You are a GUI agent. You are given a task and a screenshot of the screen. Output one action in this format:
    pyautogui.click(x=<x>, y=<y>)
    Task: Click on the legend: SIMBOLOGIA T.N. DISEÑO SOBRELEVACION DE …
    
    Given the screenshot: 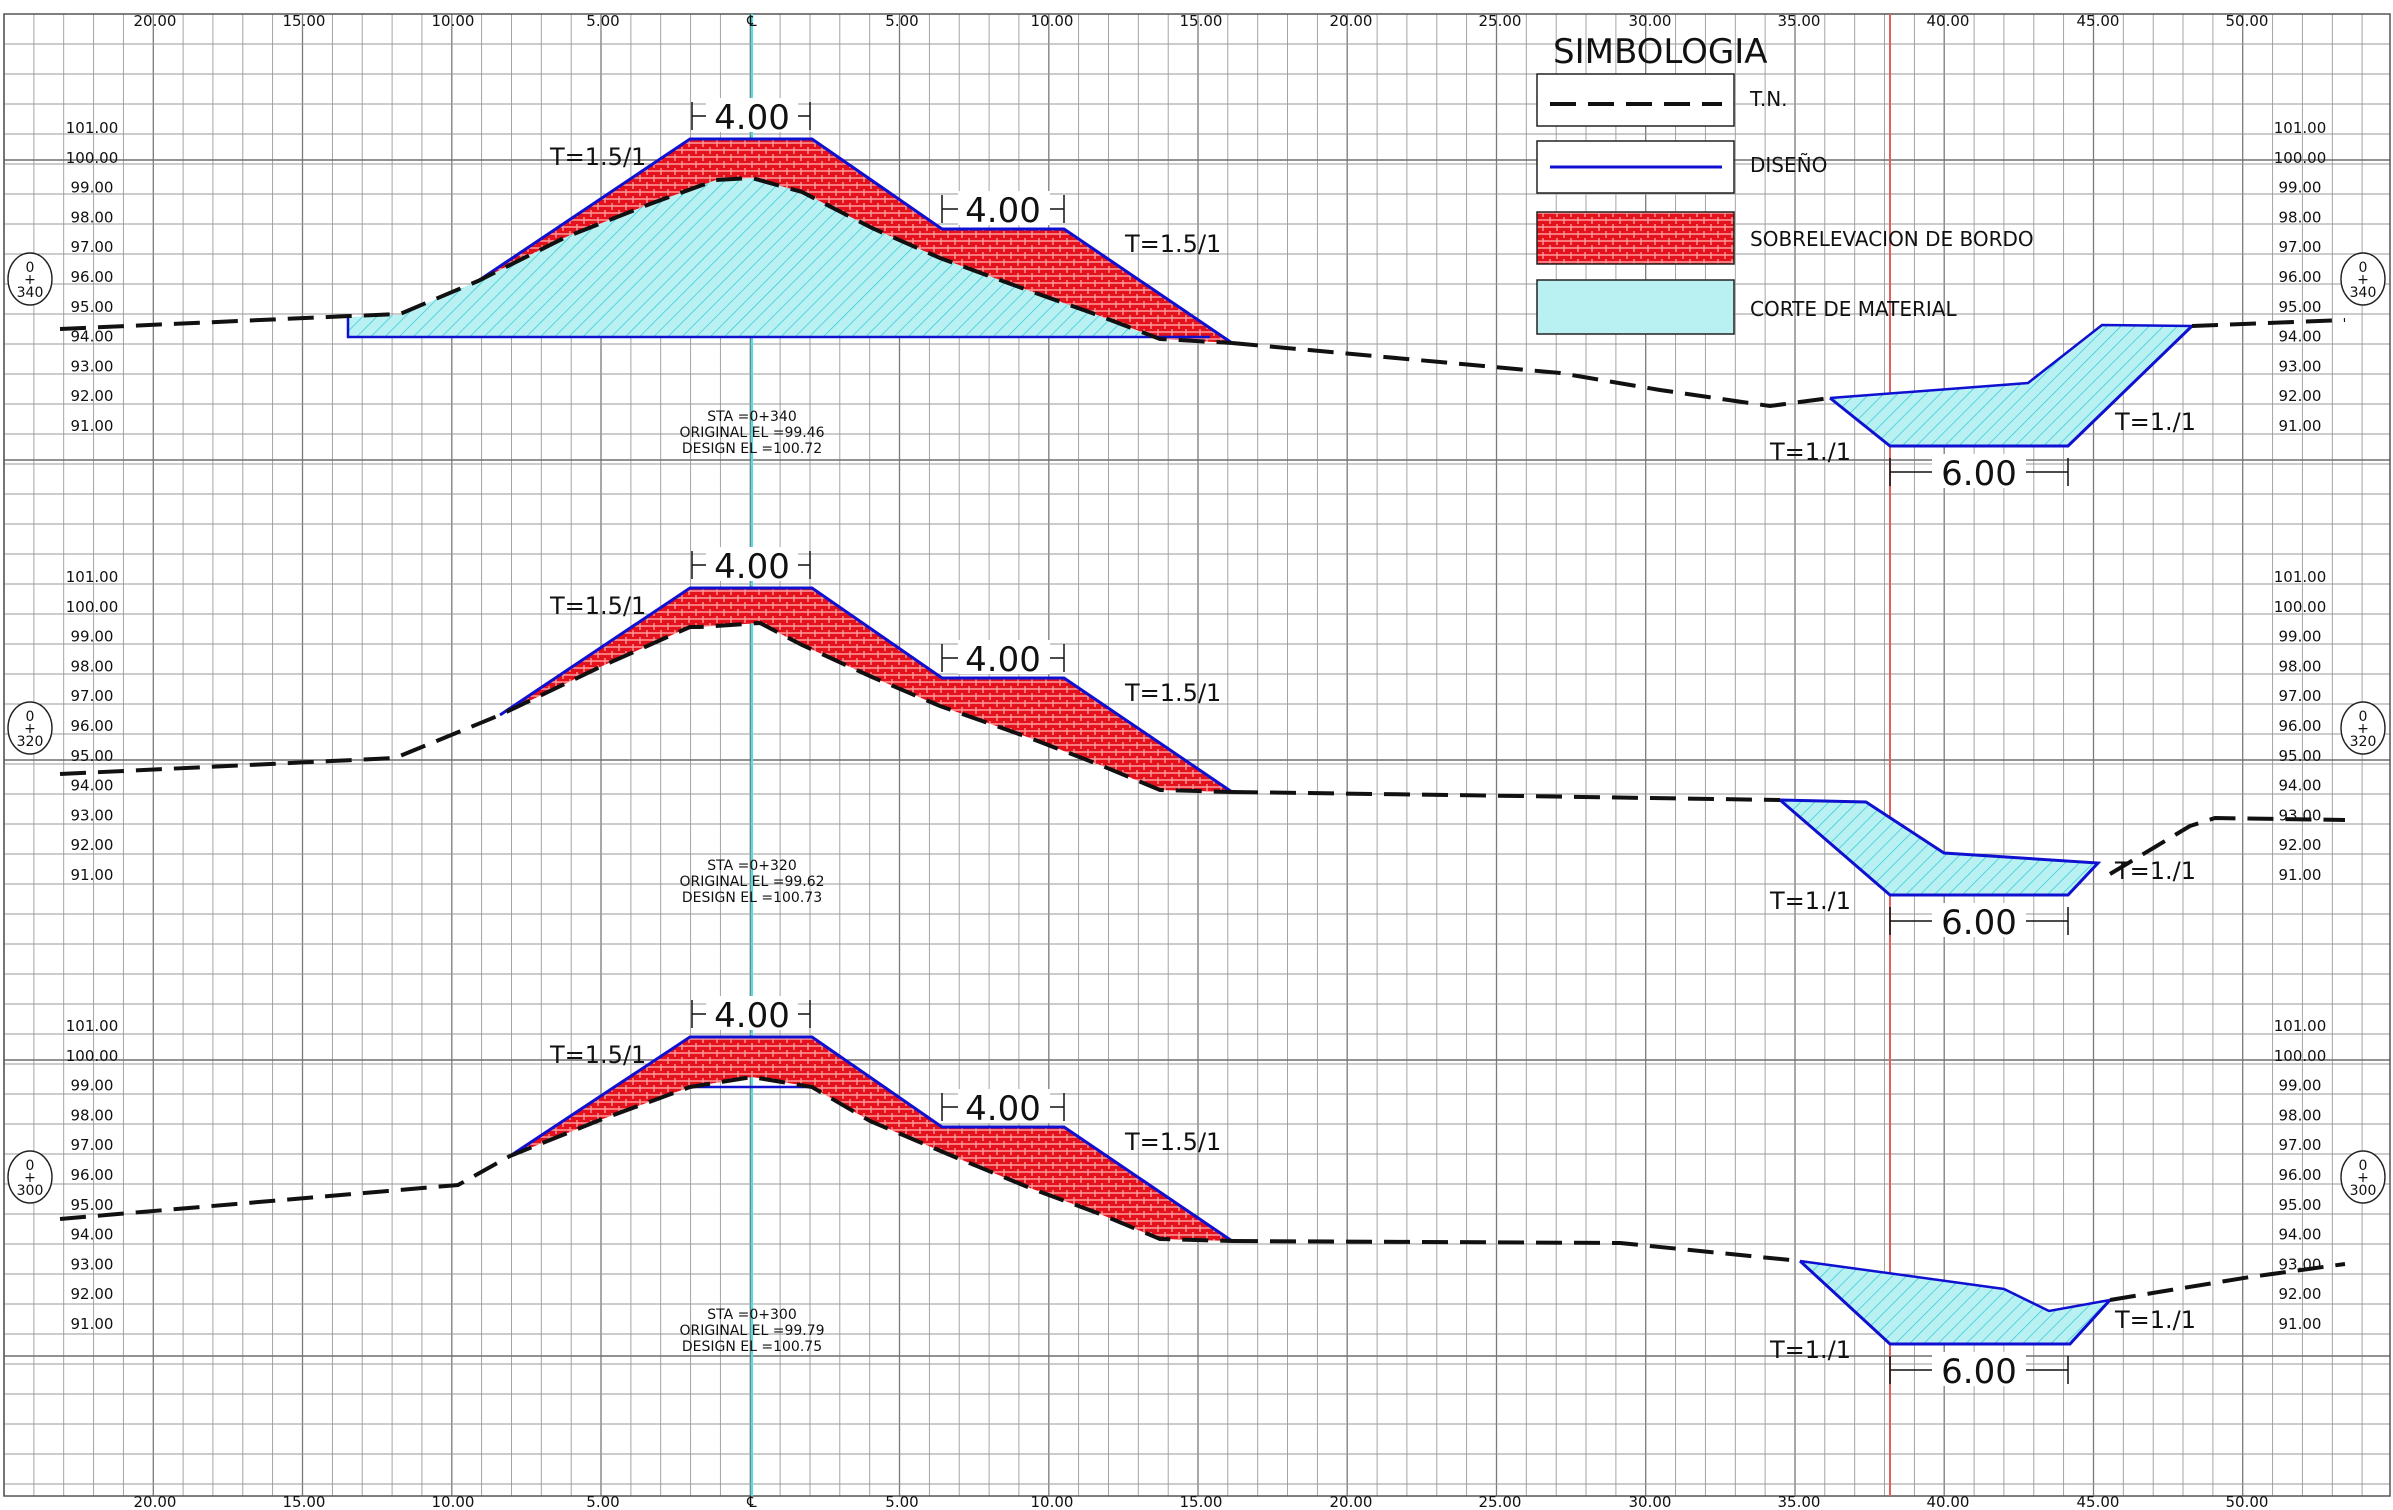 What is the action you would take?
    pyautogui.click(x=1785, y=183)
    